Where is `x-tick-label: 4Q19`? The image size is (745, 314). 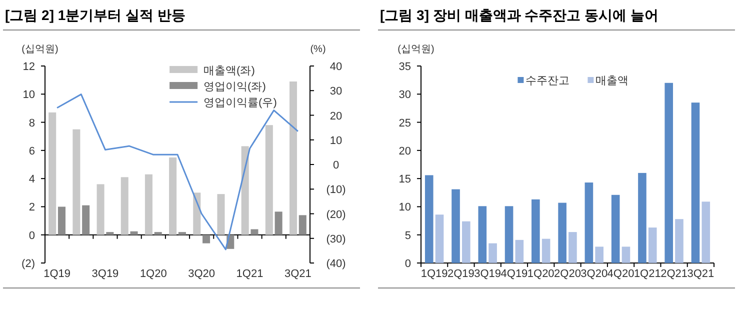
x-tick-label: 4Q19 is located at coordinates (514, 274).